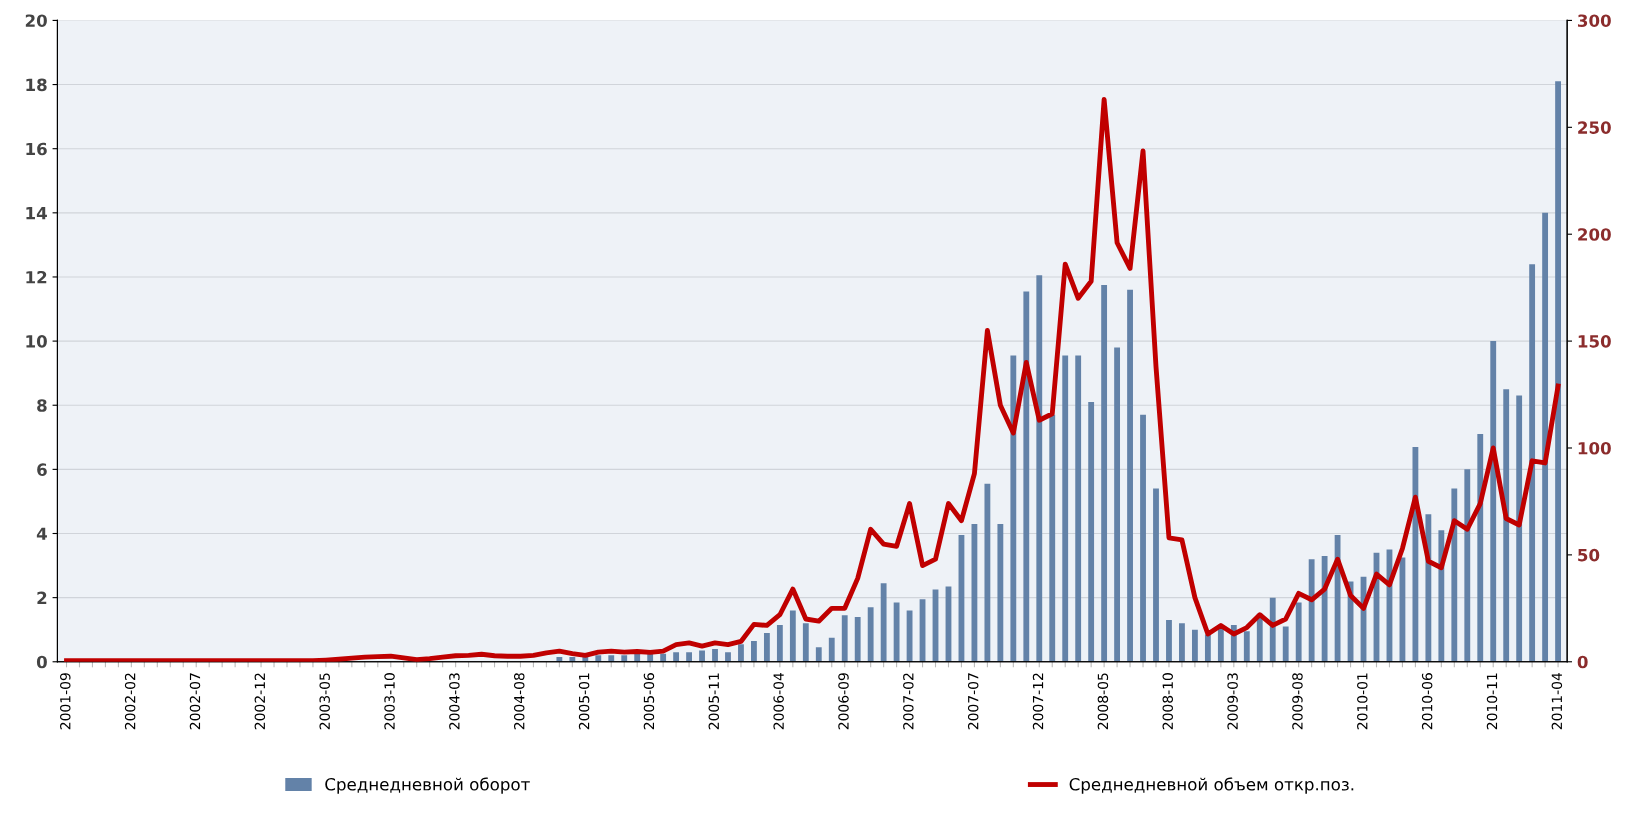 This screenshot has width=1641, height=817. What do you see at coordinates (195, 701) in the screenshot?
I see `x-tick-label: 2002-07` at bounding box center [195, 701].